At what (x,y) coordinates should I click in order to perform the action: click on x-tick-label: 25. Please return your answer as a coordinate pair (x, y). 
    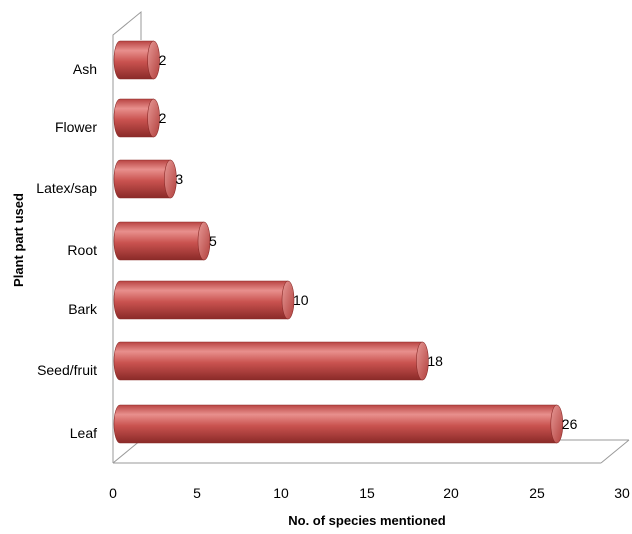
    Looking at the image, I should click on (537, 493).